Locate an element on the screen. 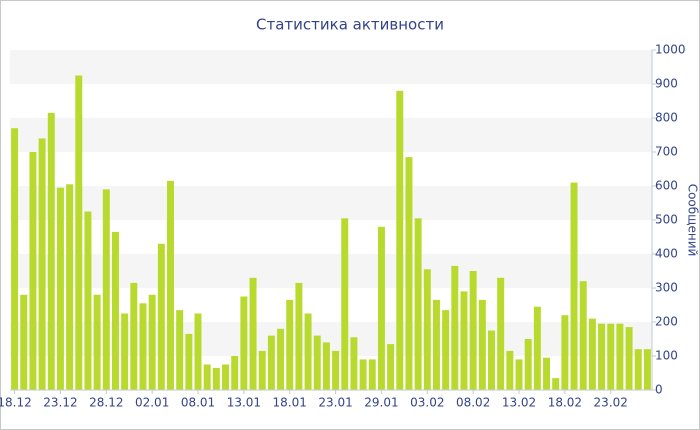 Image resolution: width=700 pixels, height=430 pixels. y-axis-label: Сообщений is located at coordinates (693, 220).